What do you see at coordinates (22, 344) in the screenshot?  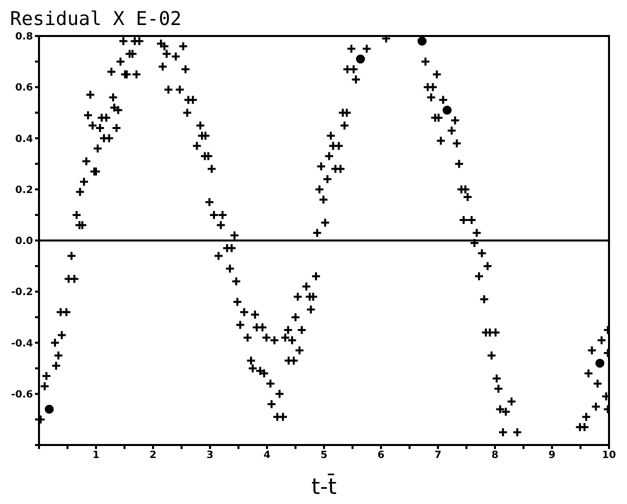 I see `y-tick-label: -0.4` at bounding box center [22, 344].